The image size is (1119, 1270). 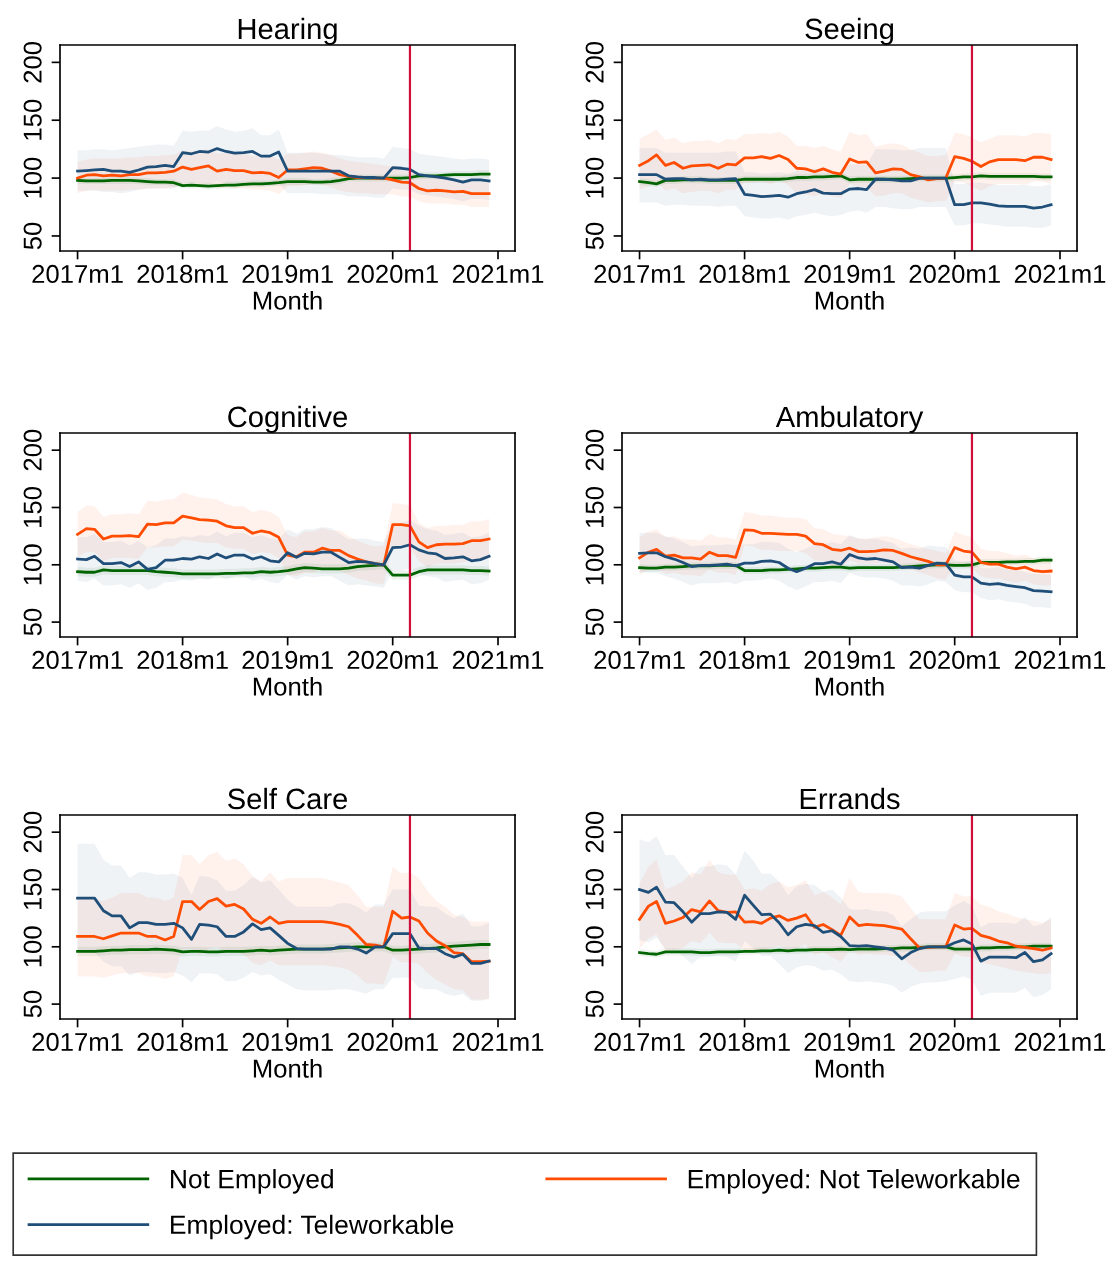 What do you see at coordinates (252, 1181) in the screenshot?
I see `legend-label: Not Employed` at bounding box center [252, 1181].